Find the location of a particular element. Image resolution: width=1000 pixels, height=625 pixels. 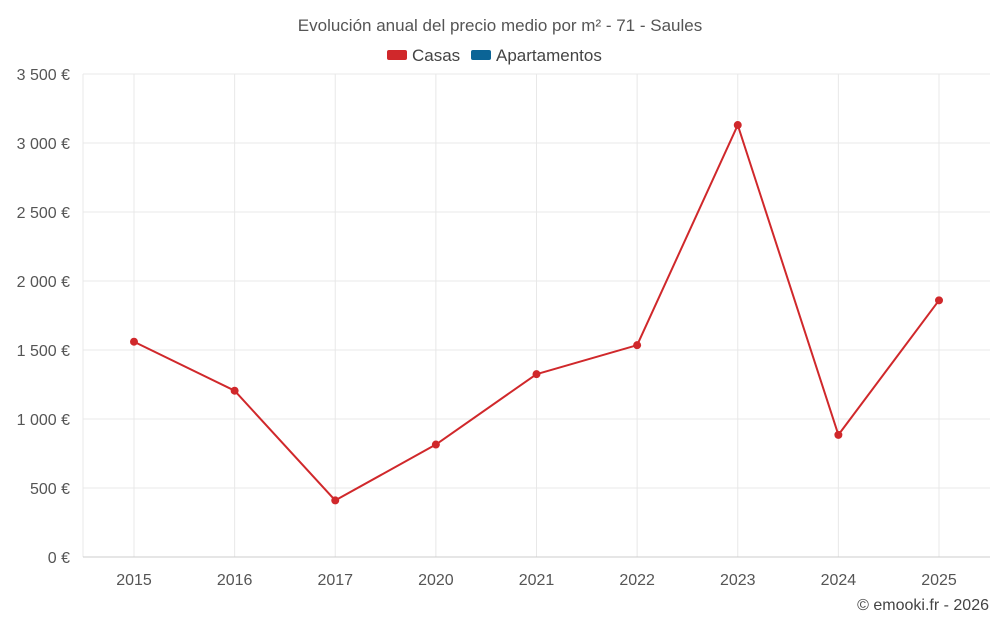

y-tick-label: 3 000 € is located at coordinates (43, 144).